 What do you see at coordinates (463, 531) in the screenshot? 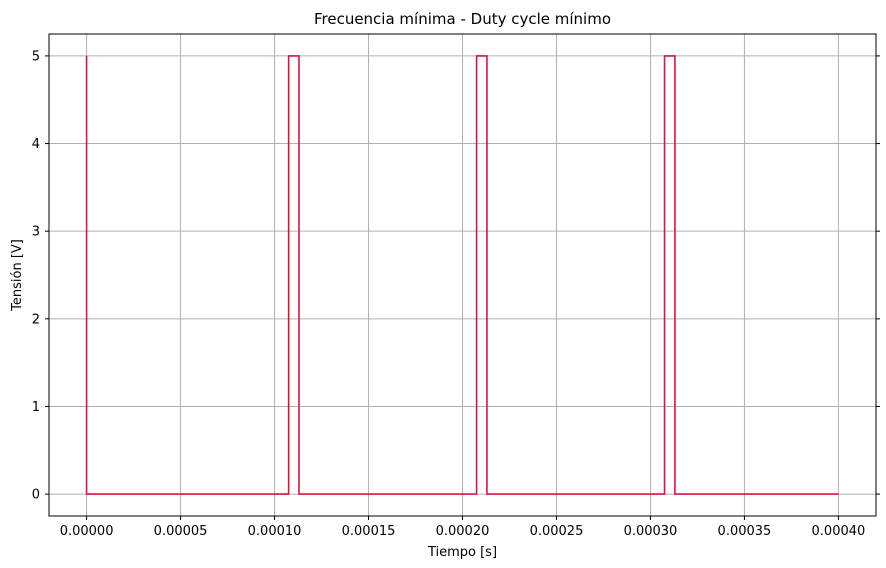
I see `x-tick-label: 0.00020` at bounding box center [463, 531].